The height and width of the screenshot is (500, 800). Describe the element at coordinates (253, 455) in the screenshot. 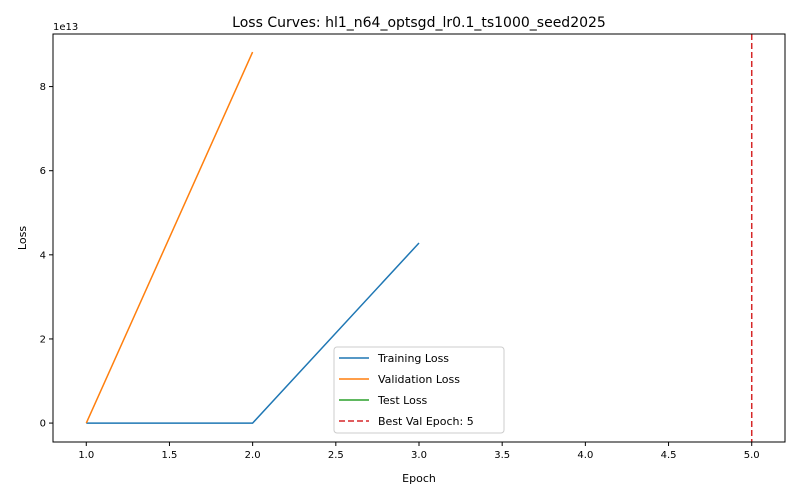

I see `x-tick-label: 2.0` at that location.